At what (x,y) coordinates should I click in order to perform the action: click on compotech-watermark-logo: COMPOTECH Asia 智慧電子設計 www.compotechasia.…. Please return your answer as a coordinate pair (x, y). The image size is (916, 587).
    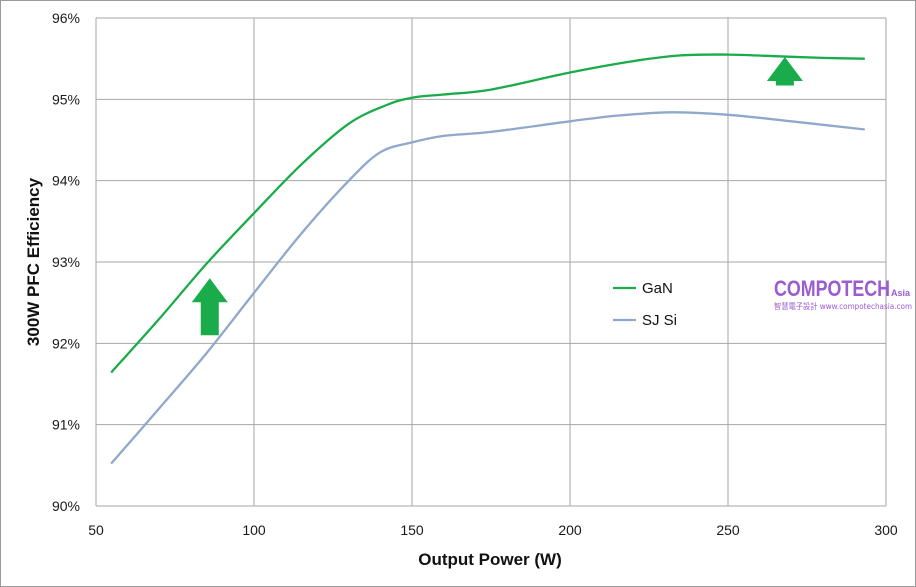
    Looking at the image, I should click on (843, 293).